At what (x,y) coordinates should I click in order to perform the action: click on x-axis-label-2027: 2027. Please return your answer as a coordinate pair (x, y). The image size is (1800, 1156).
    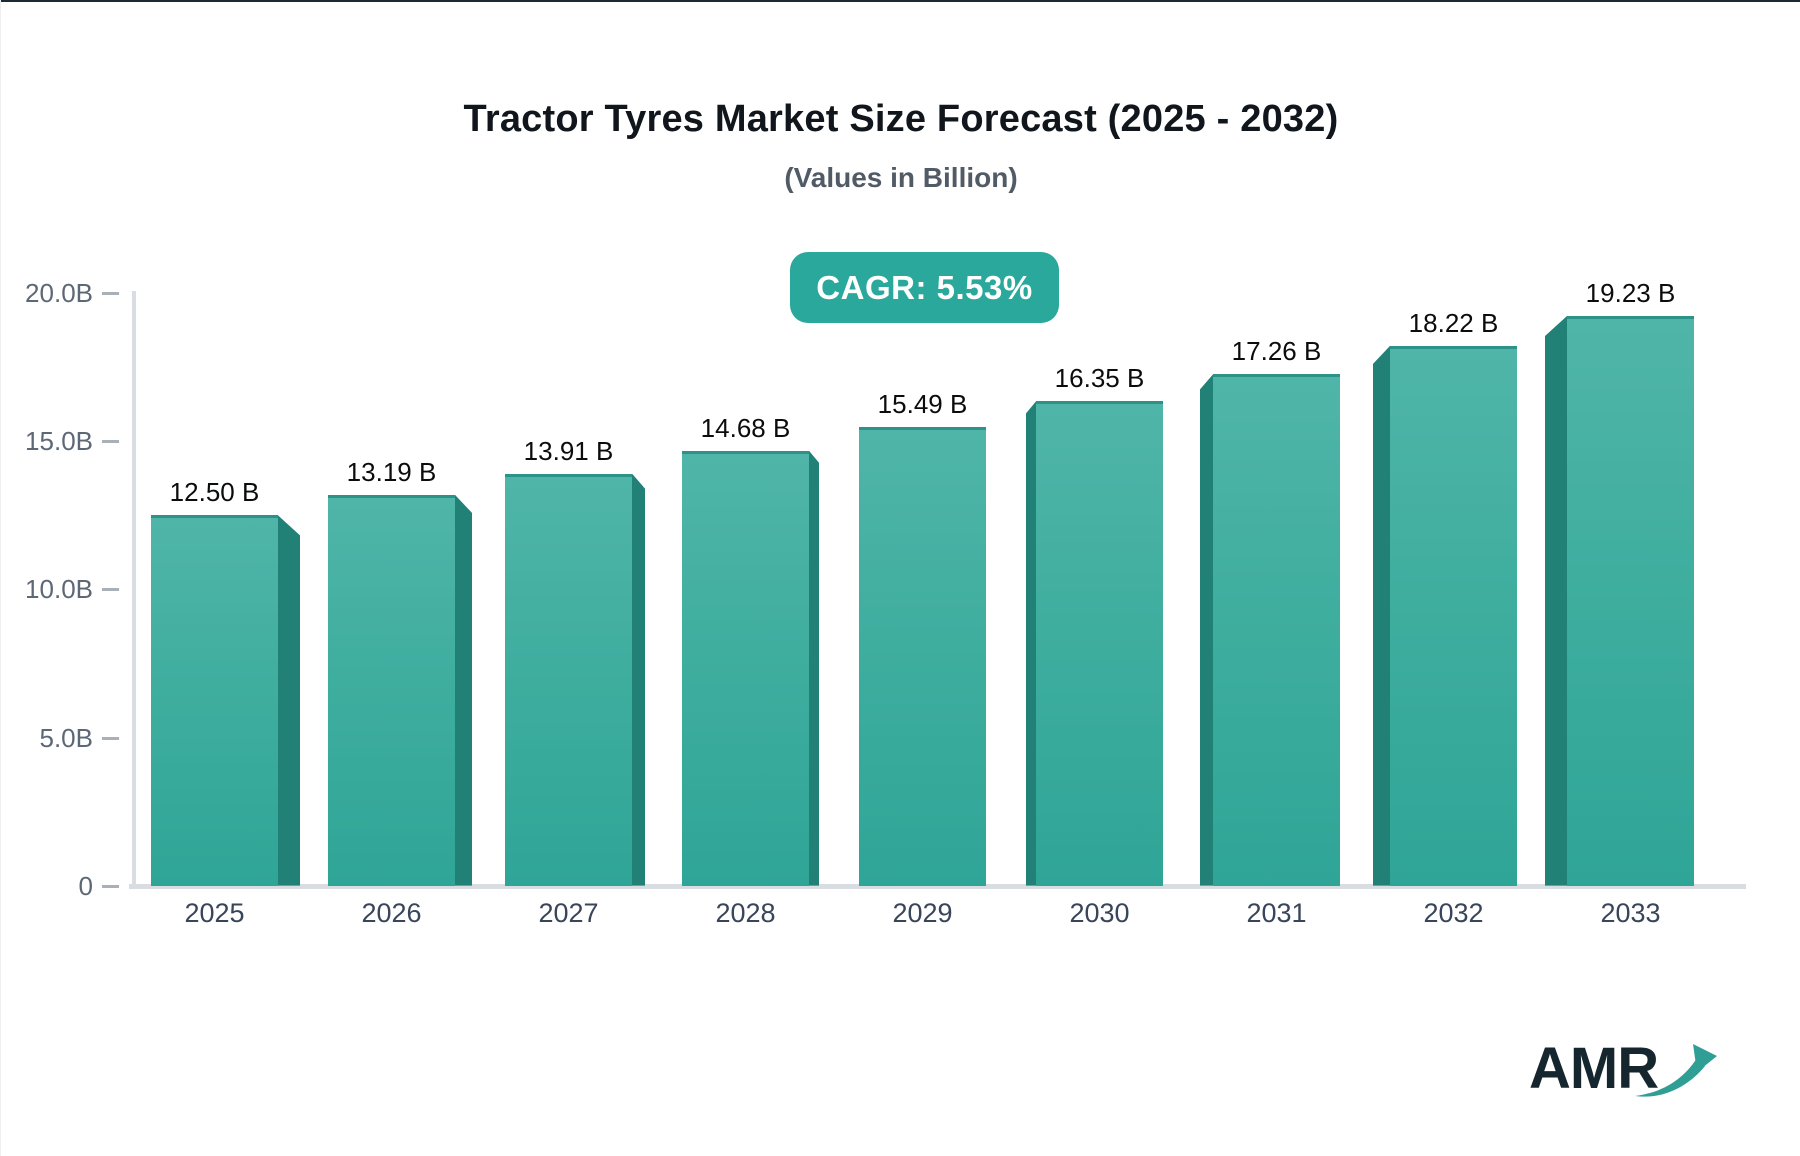
    Looking at the image, I should click on (568, 913).